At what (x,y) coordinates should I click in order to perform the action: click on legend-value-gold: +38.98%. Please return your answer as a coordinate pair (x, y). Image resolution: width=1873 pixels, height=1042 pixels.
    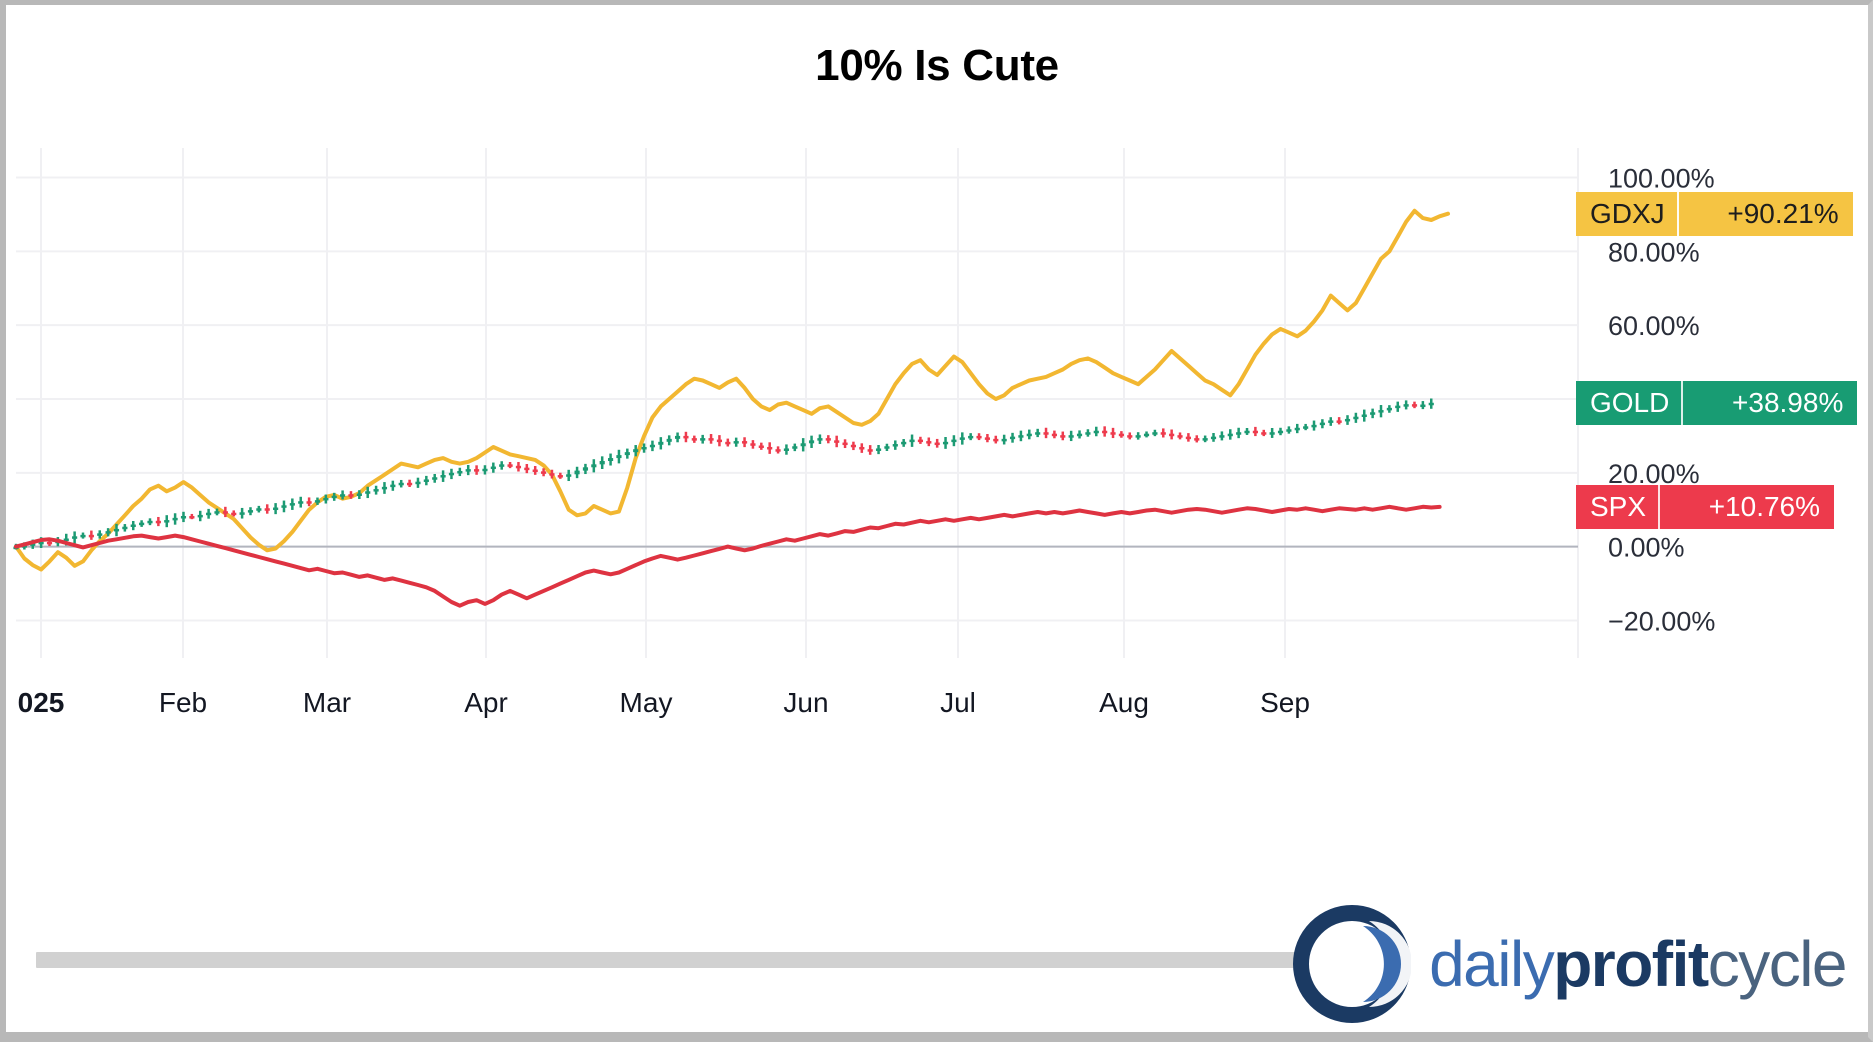
    Looking at the image, I should click on (1788, 402).